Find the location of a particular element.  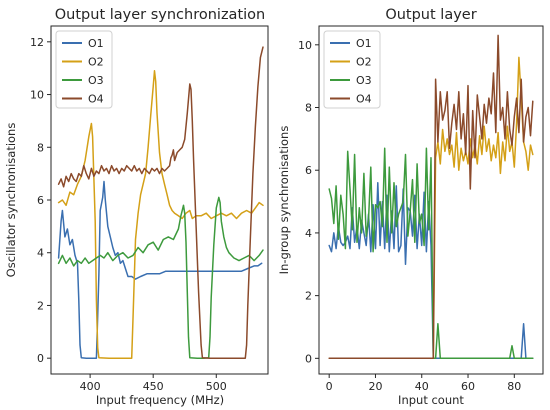

left-legend-box is located at coordinates (84, 69).